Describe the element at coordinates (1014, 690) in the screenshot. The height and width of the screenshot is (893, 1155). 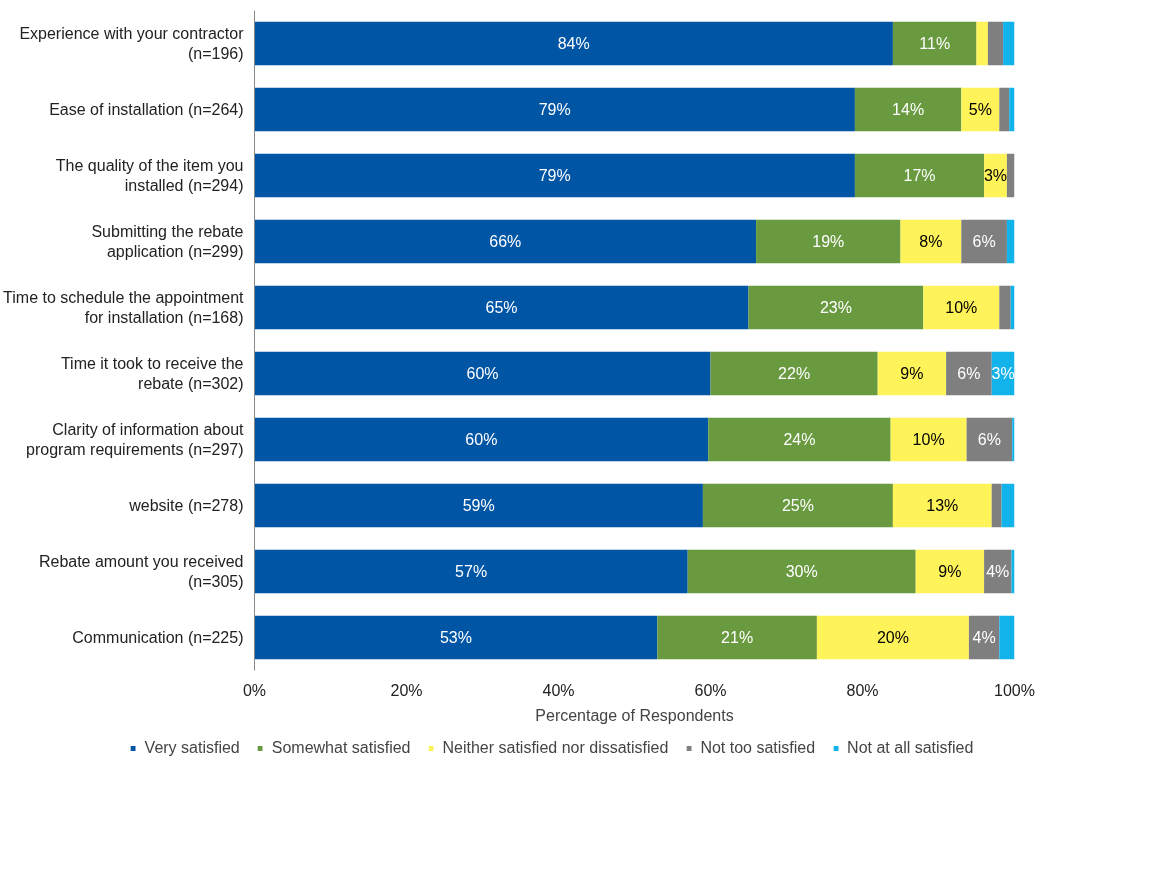
I see `x-tick-label: 100%` at that location.